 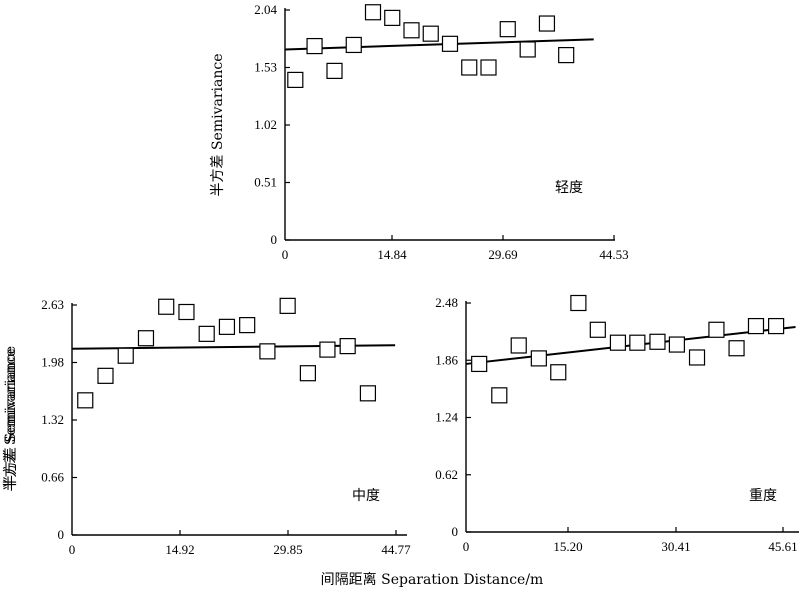 I want to click on y-tick-label: 1.53, so click(x=265, y=67).